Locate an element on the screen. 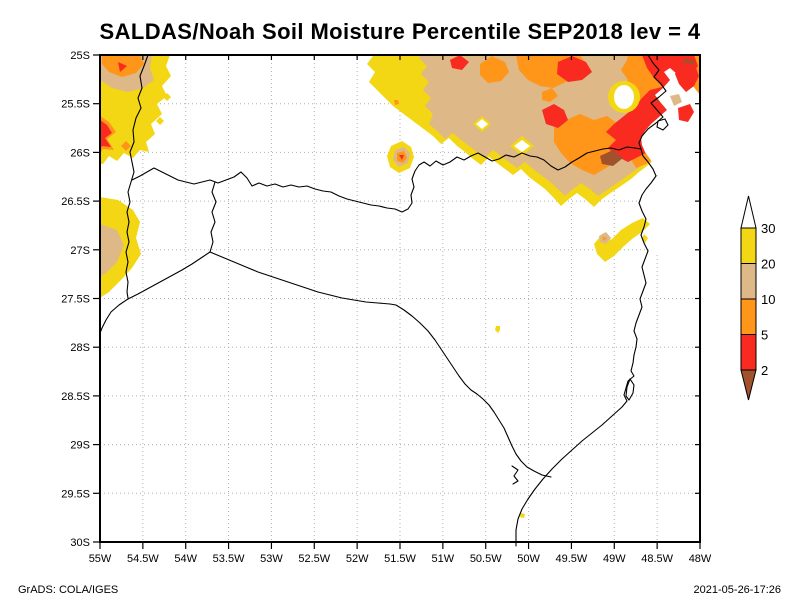 The image size is (800, 600). coastal-lagoon is located at coordinates (515, 475).